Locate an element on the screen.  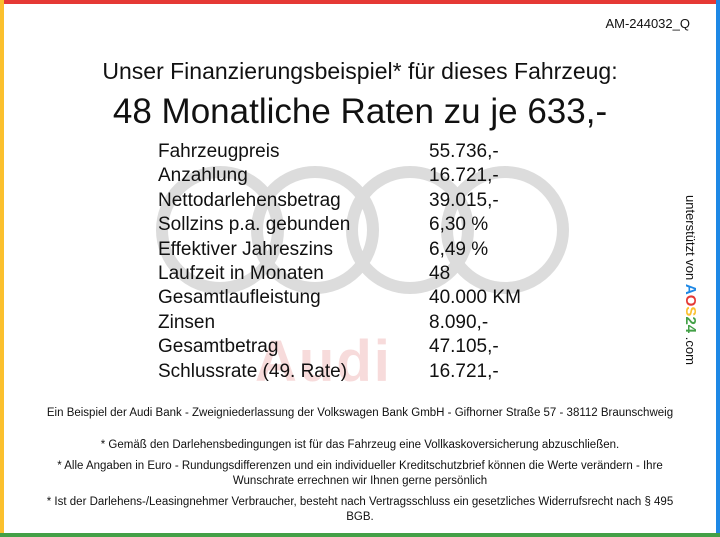
row-label: Fahrzeugpreis is located at coordinates (219, 151).